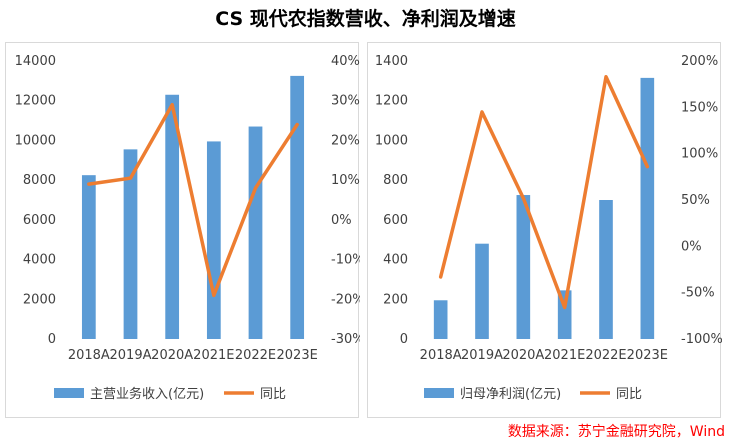 This screenshot has width=731, height=443. I want to click on right-axis-tick-label: -10%, so click(345, 260).